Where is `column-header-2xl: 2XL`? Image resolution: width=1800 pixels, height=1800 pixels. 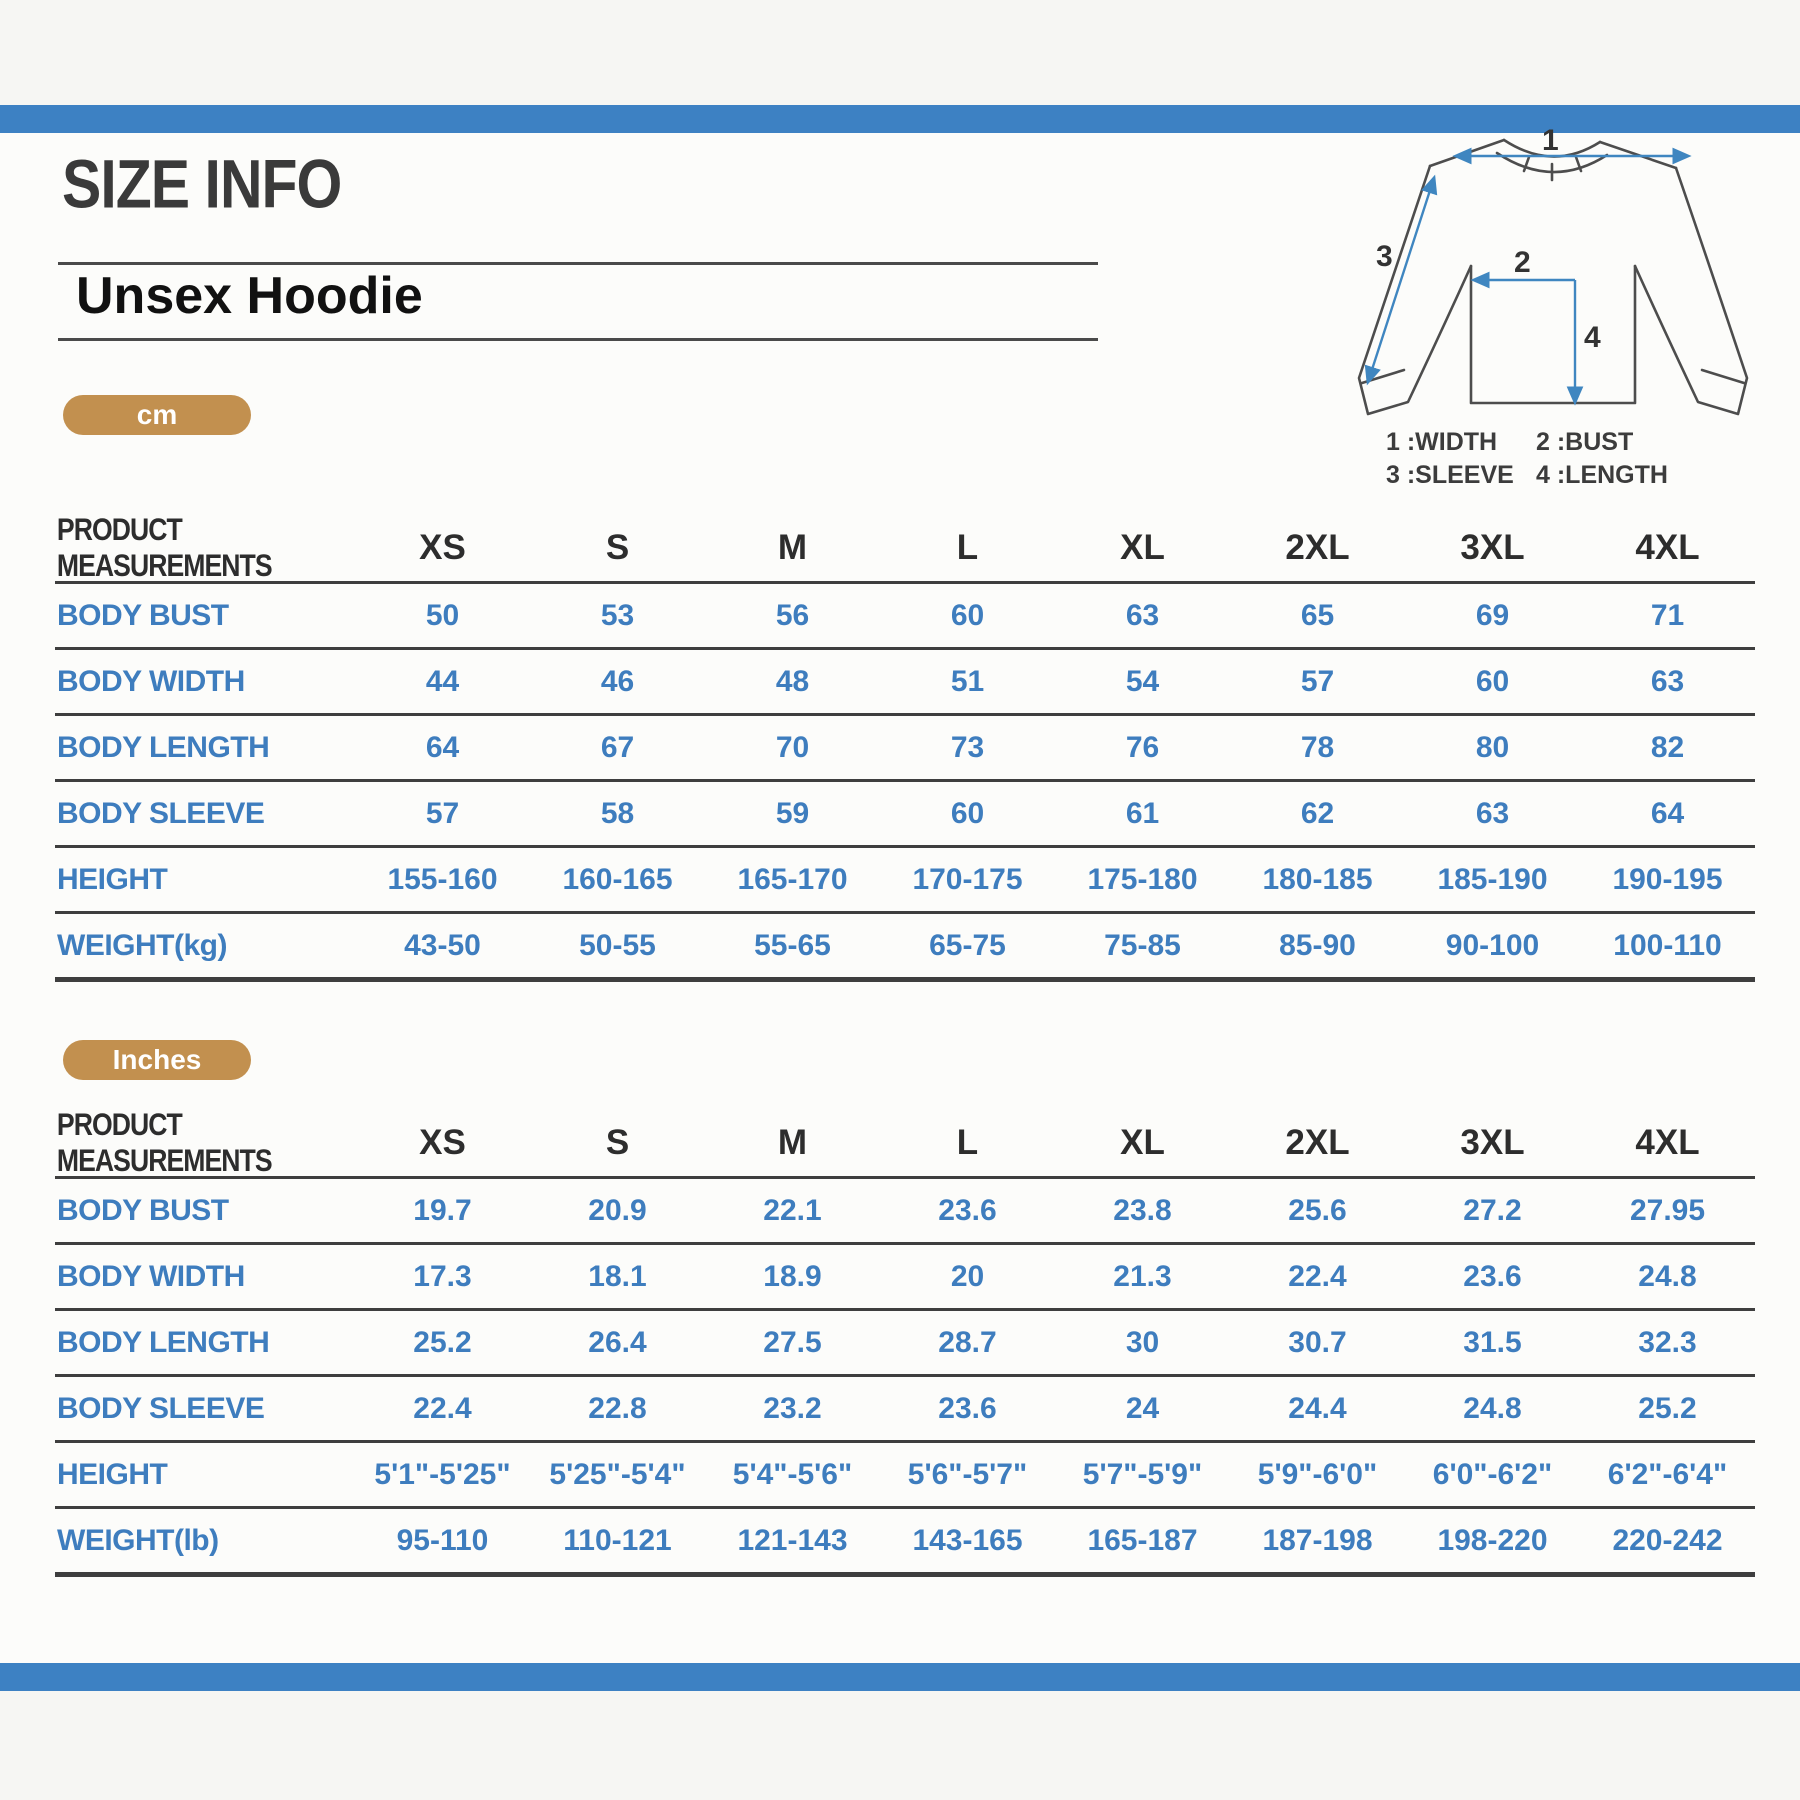 column-header-2xl: 2XL is located at coordinates (1317, 1142).